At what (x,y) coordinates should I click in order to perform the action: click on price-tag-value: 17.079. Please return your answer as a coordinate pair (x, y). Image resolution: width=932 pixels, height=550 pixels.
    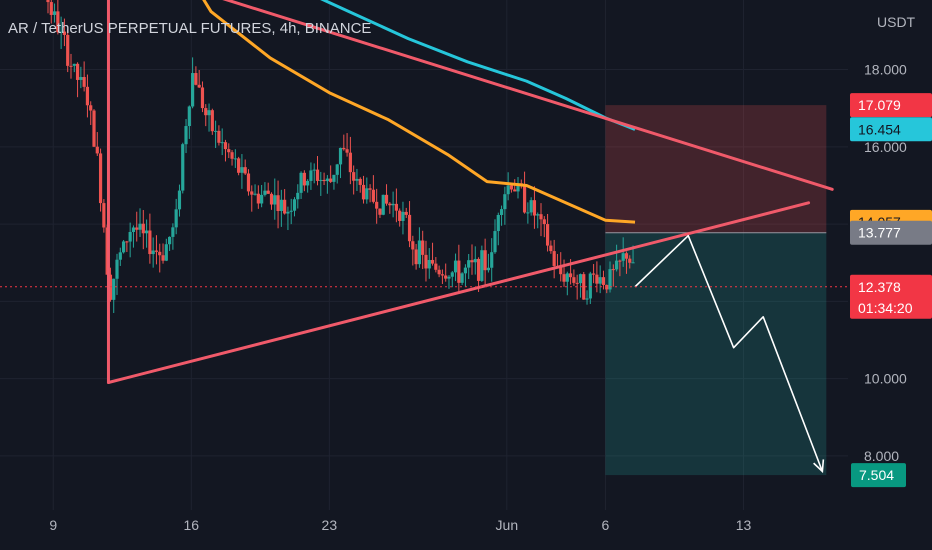
    Looking at the image, I should click on (879, 105).